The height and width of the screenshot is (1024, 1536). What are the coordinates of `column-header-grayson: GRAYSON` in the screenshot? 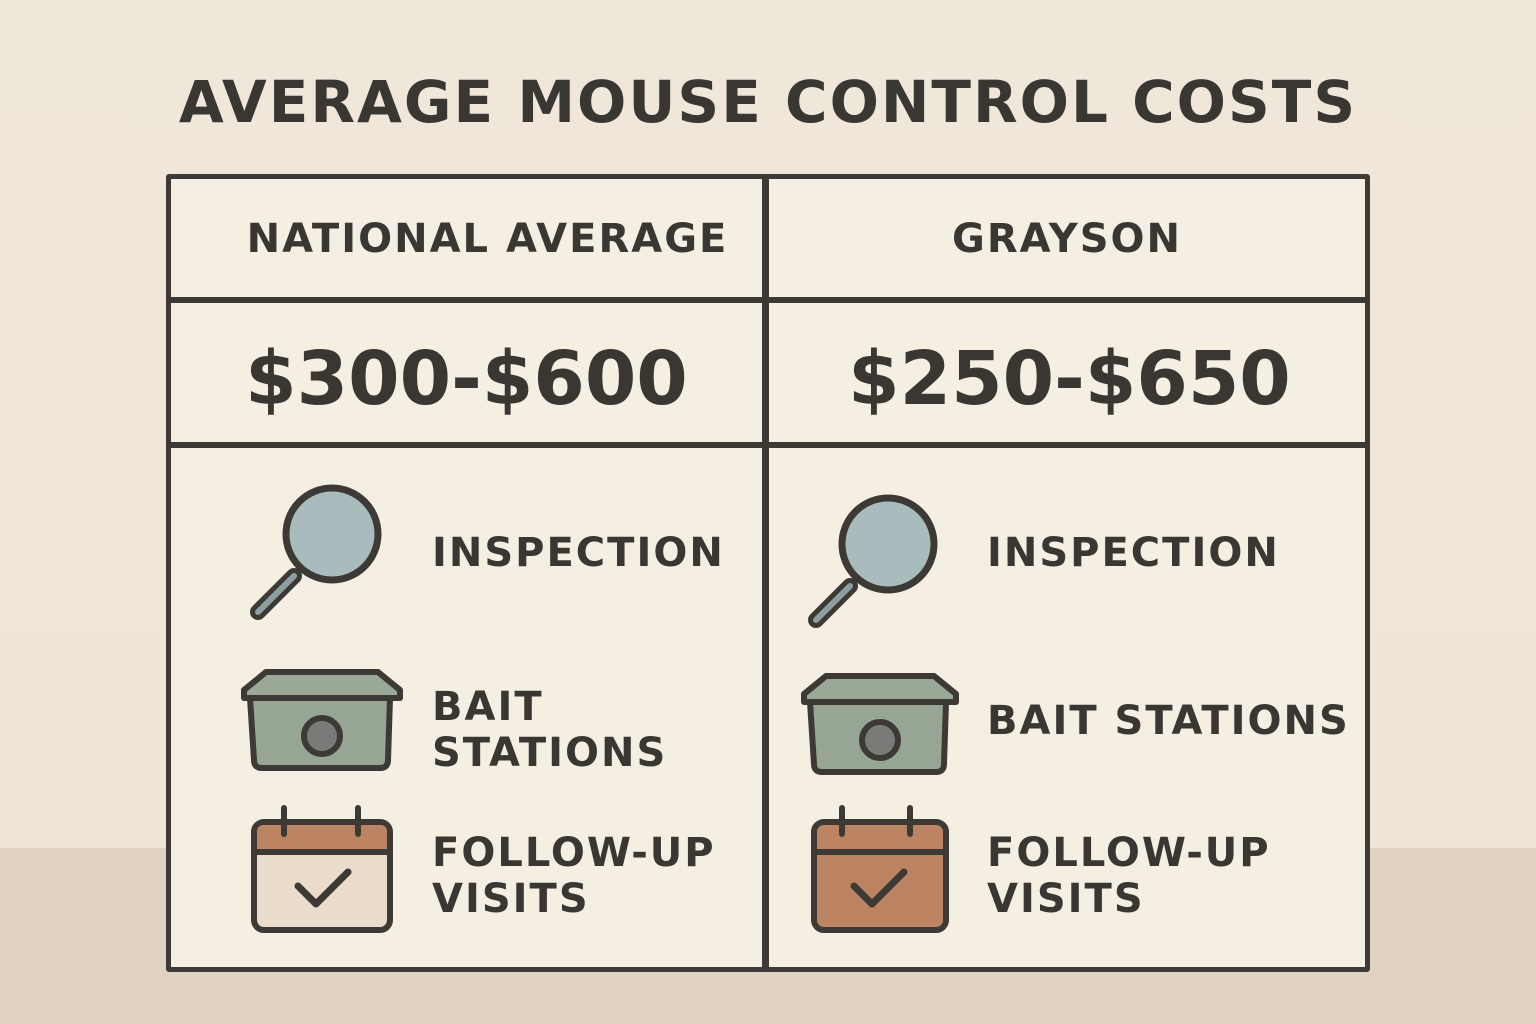 It's located at (1066, 239).